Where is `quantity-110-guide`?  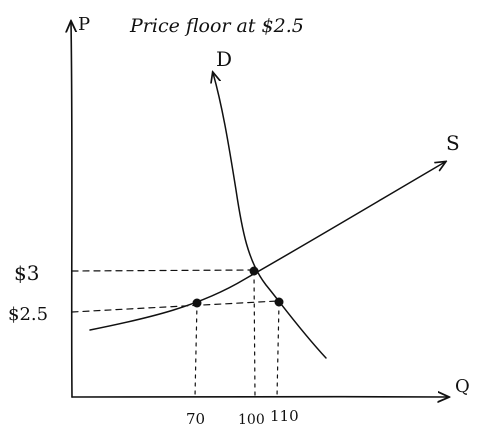
quantity-110-guide is located at coordinates (278, 350).